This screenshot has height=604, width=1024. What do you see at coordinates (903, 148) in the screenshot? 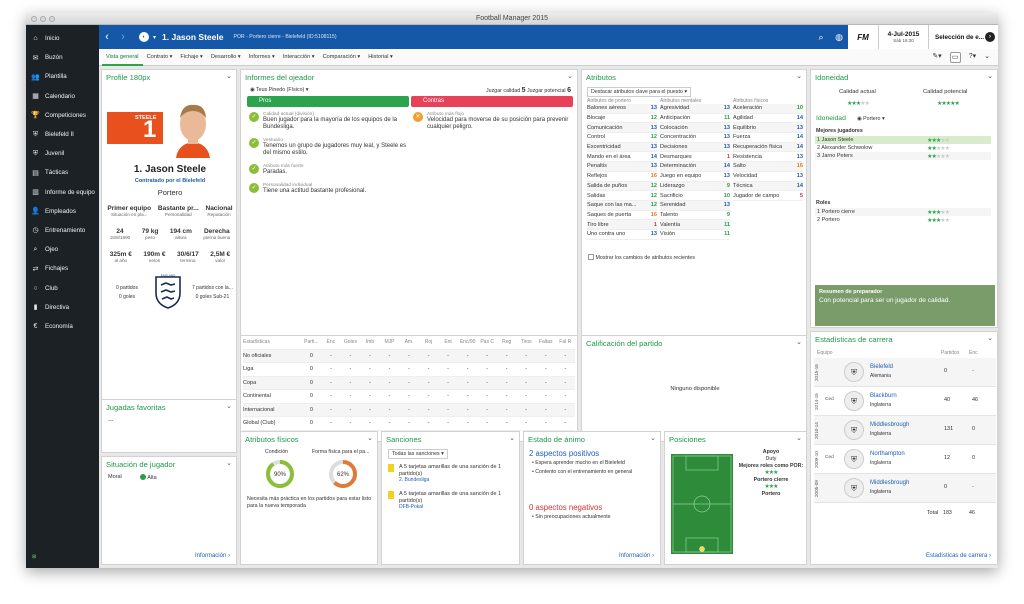
I see `ranked-row: 2 Alexander Schwolow ★★★★★` at bounding box center [903, 148].